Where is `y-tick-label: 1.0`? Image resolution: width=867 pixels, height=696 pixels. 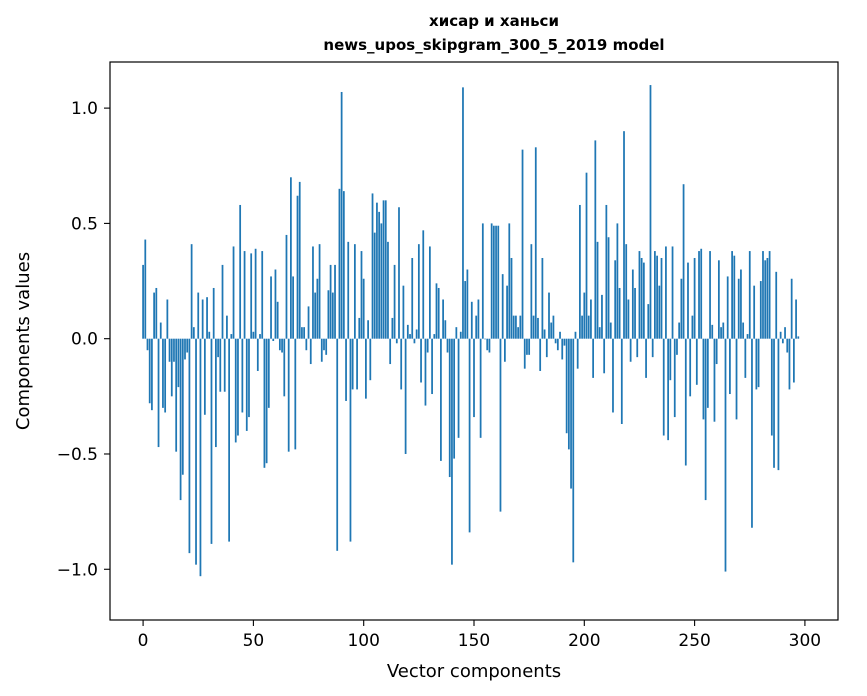
y-tick-label: 1.0 is located at coordinates (84, 109).